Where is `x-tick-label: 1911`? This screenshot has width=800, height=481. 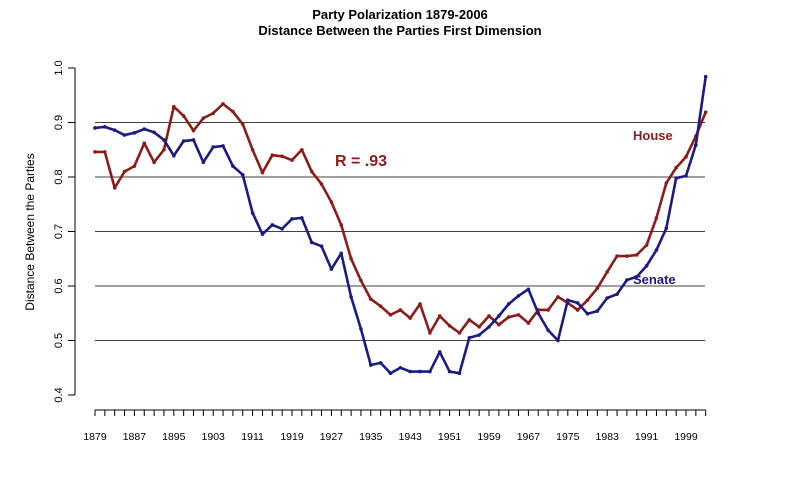 x-tick-label: 1911 is located at coordinates (252, 437).